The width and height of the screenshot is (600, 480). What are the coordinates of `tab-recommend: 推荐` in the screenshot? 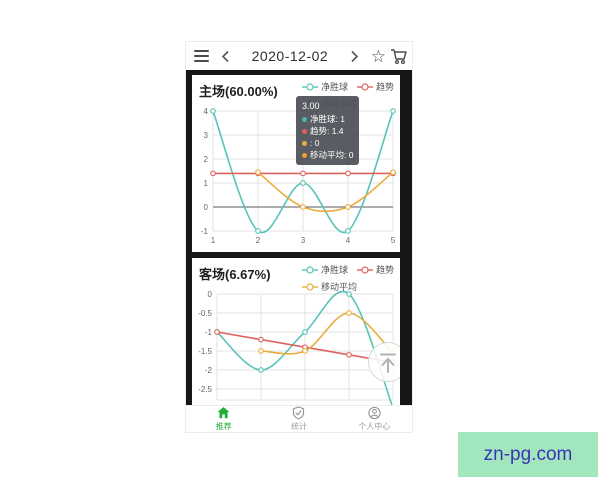 It's located at (223, 419).